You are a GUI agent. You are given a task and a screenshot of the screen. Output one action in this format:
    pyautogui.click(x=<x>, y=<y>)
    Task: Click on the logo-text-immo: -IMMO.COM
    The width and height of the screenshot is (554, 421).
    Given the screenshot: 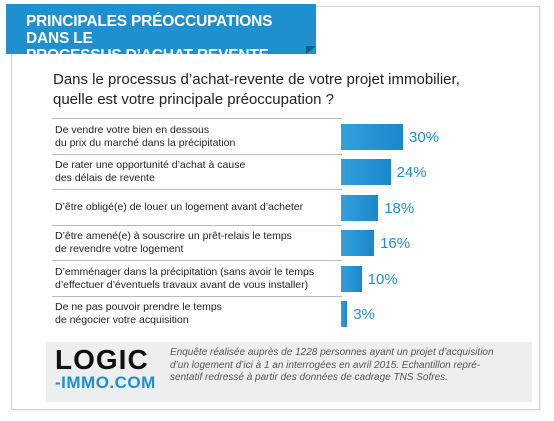 What is the action you would take?
    pyautogui.click(x=105, y=382)
    